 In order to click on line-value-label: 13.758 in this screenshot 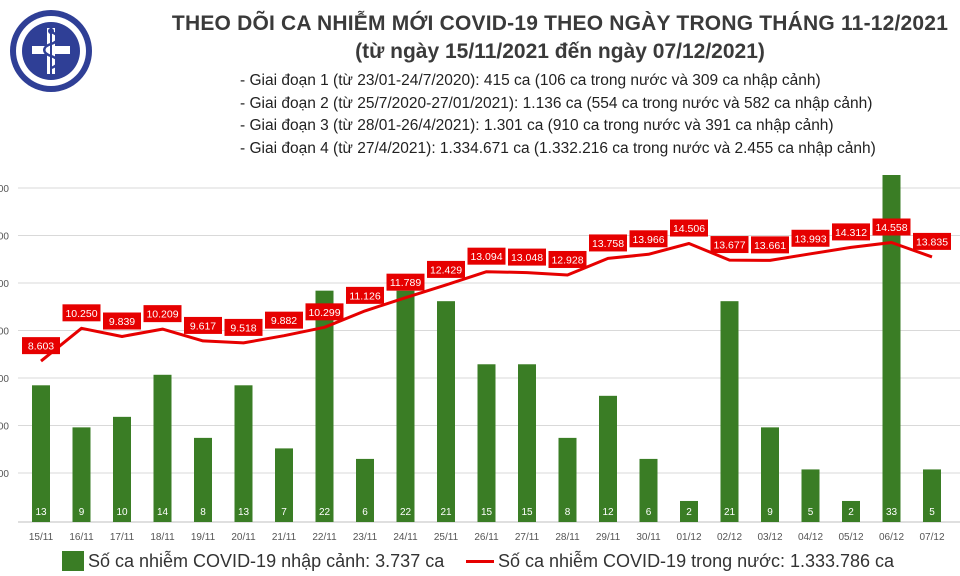, I will do `click(608, 244)`.